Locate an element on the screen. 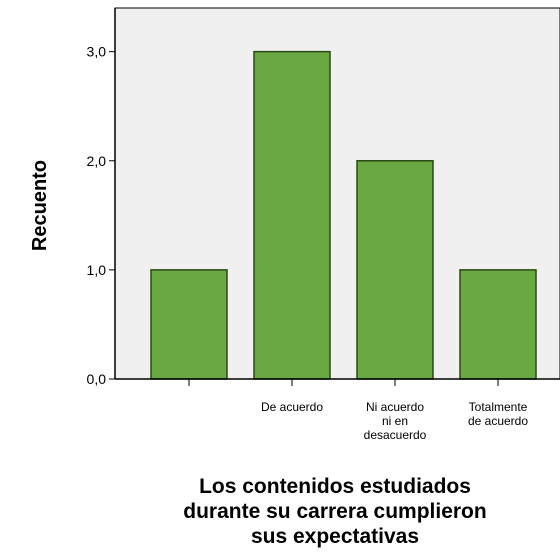 The image size is (560, 559). y-tick-label: 2,0 is located at coordinates (97, 161).